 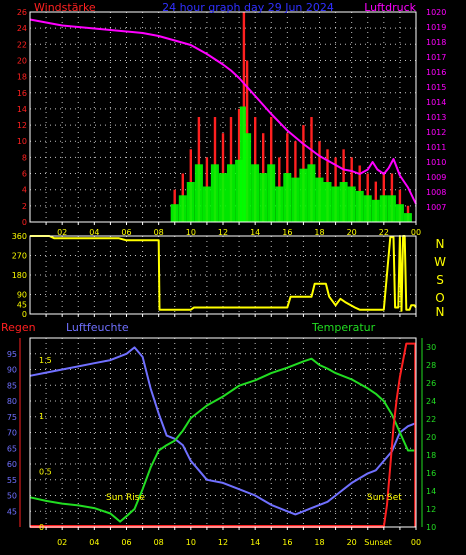 I want to click on wind-y-tick: 26, so click(x=22, y=12).